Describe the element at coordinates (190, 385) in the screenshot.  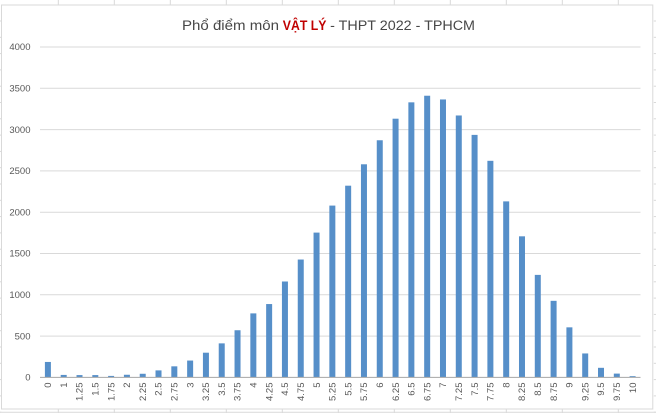
I see `svg-text: 3` at that location.